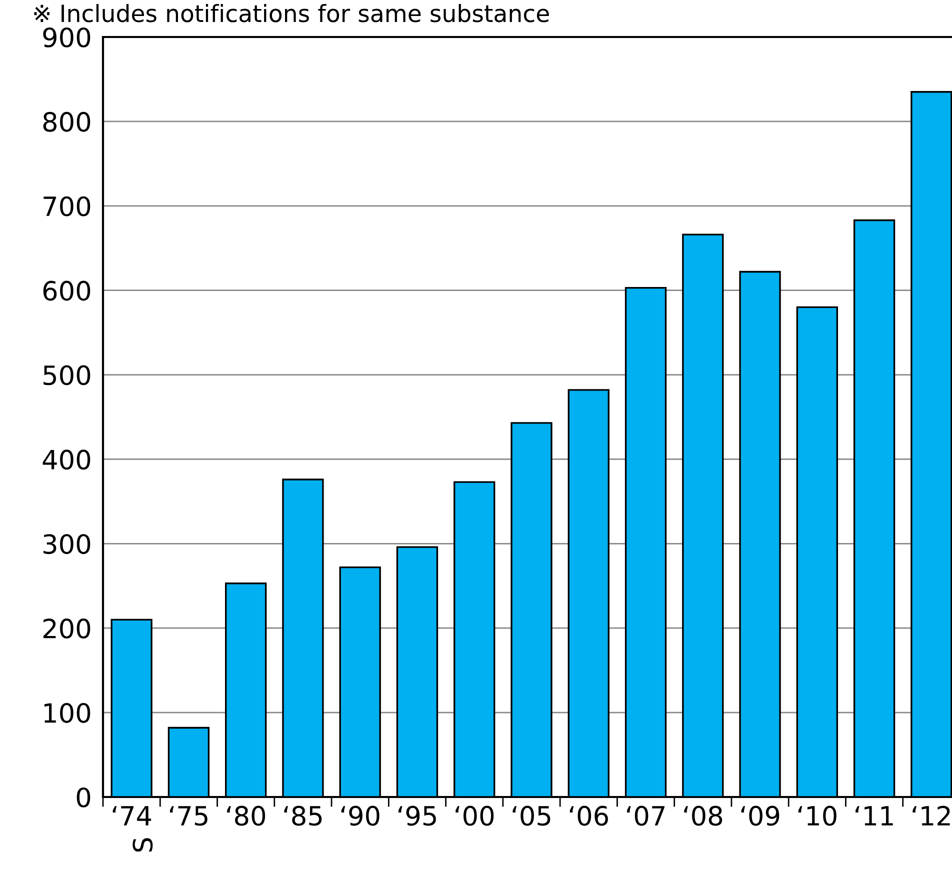 The width and height of the screenshot is (952, 882). I want to click on x-tick-label: ‘85, so click(303, 816).